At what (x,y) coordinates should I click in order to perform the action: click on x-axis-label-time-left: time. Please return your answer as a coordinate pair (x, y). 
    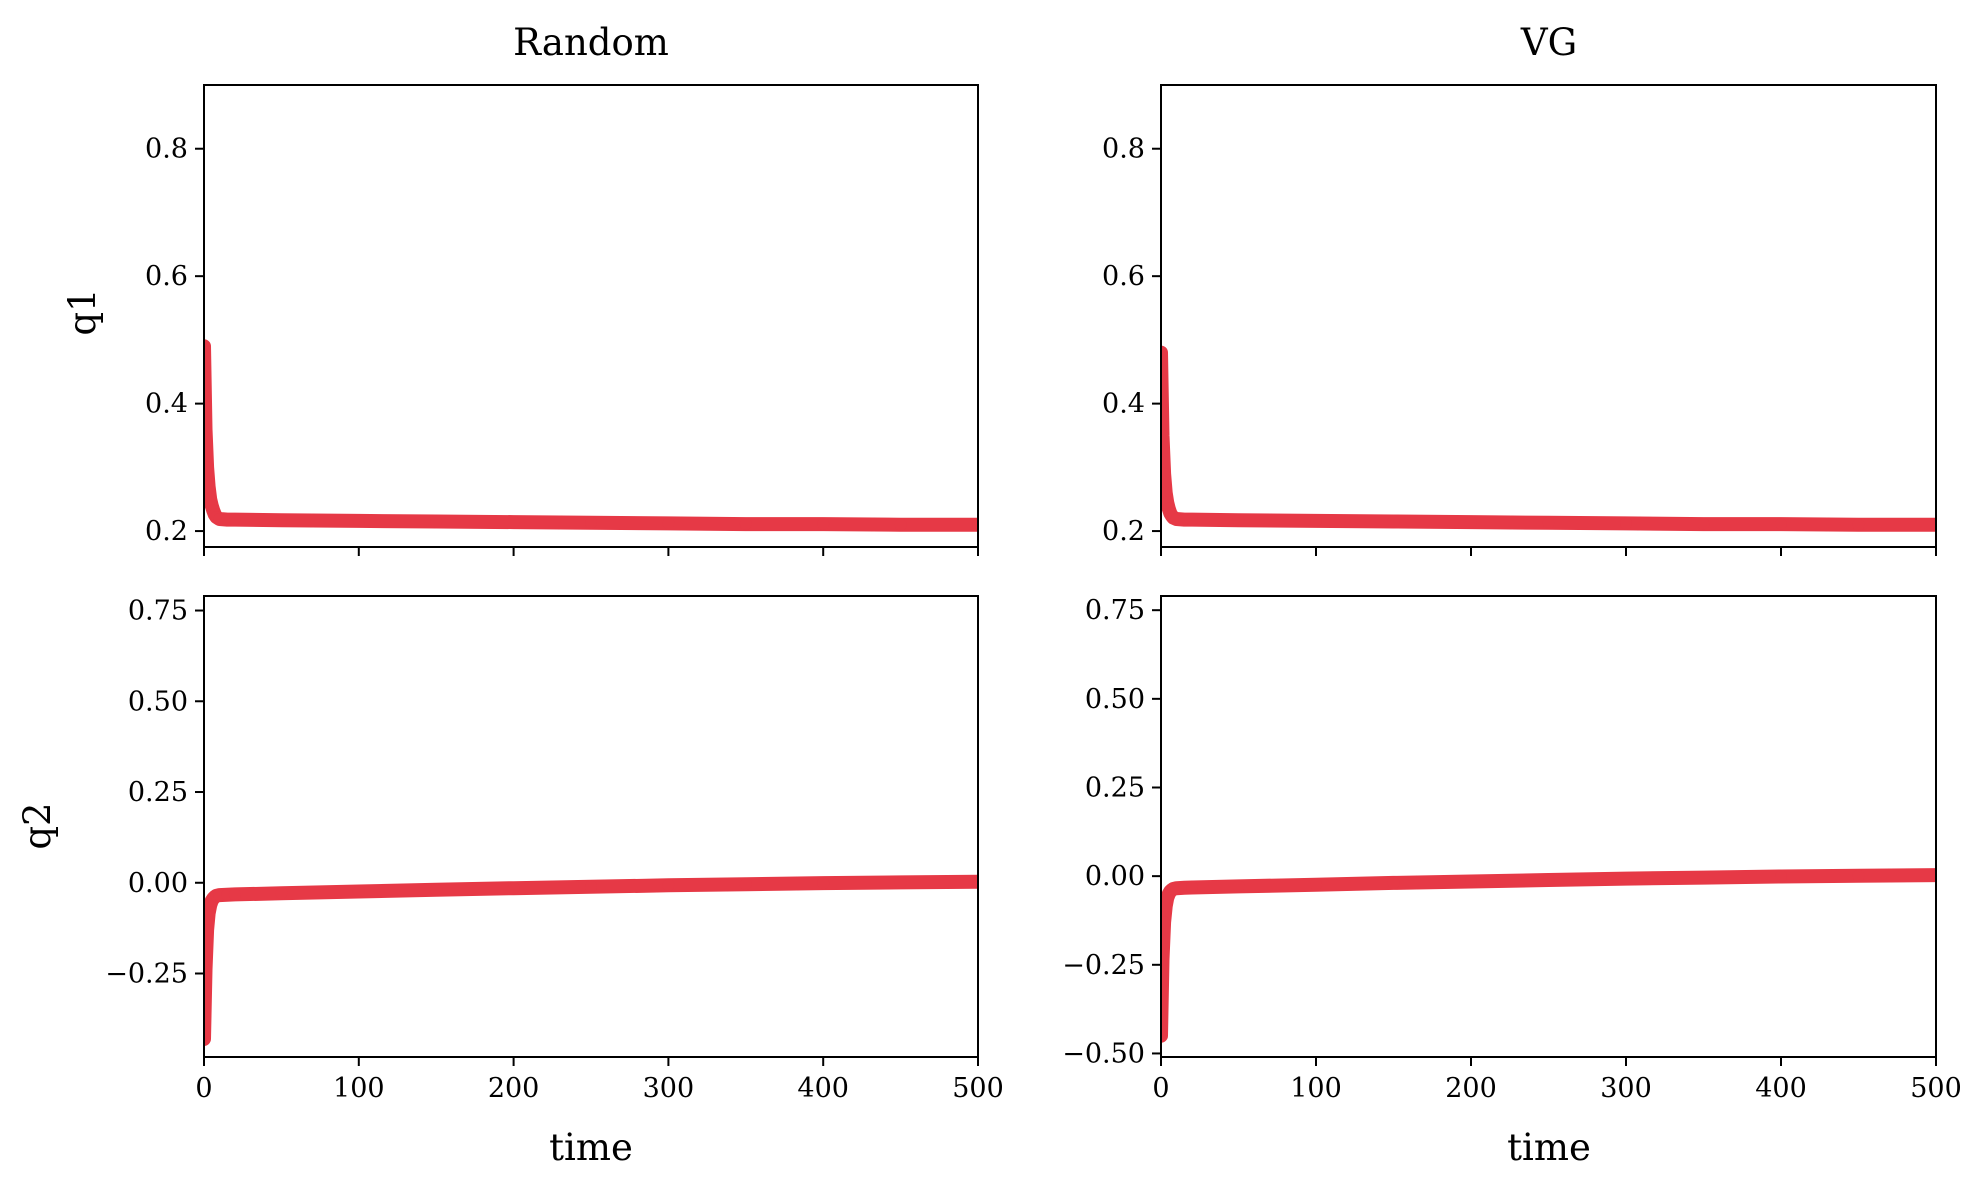
    Looking at the image, I should click on (591, 1147).